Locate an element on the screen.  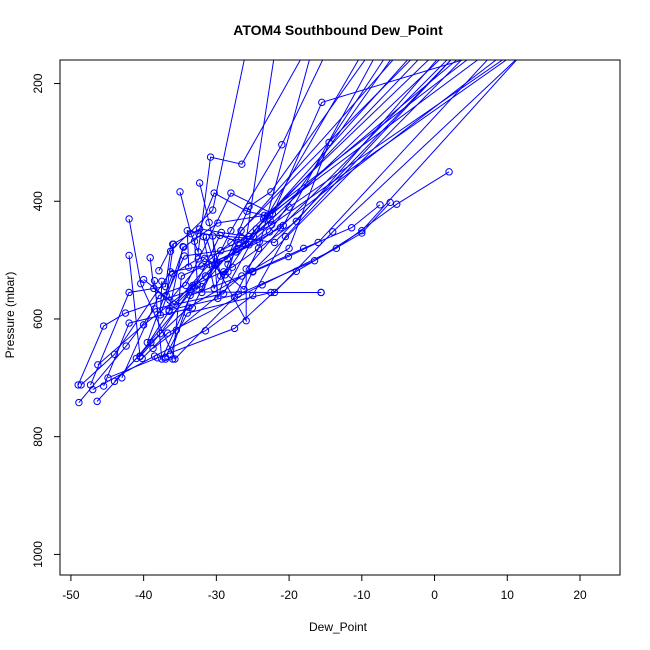
x-axis-label: Dew_Point is located at coordinates (338, 627).